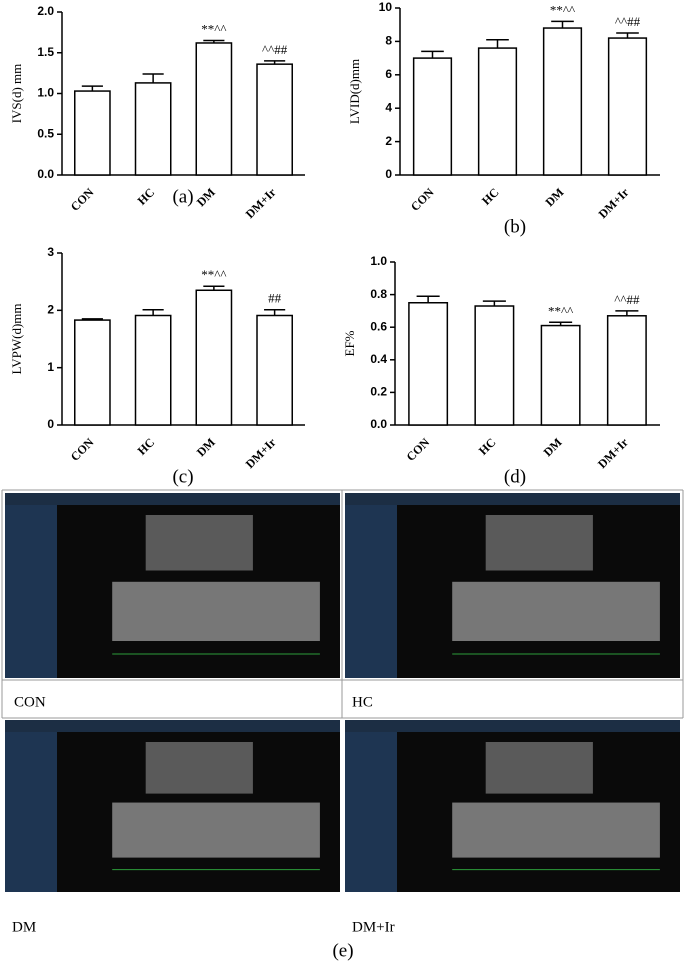  What do you see at coordinates (349, 343) in the screenshot?
I see `y-axis-label: EF%` at bounding box center [349, 343].